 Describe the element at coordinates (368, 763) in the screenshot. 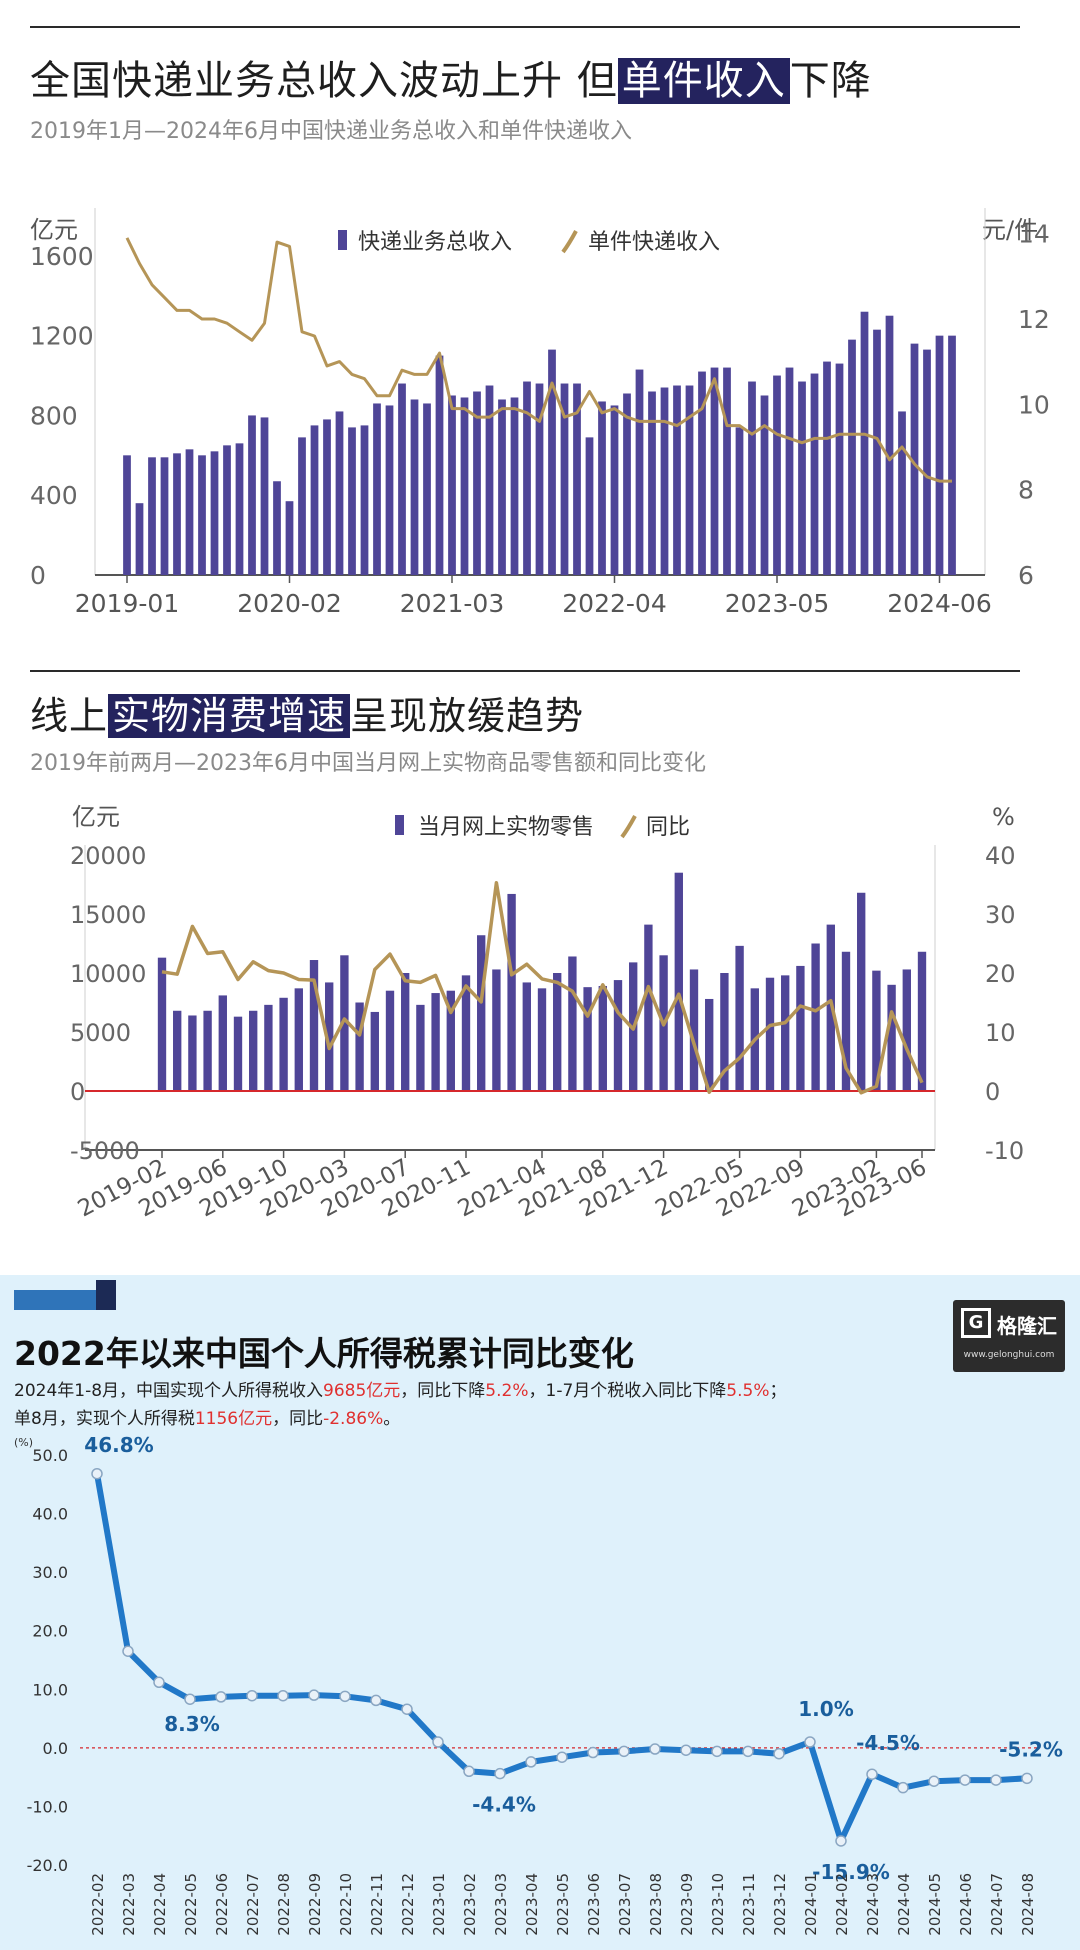

I see `panel2-subtitle: 2019年前两月—2023年6月中国当月网上实物商品零售额和同比变化` at that location.